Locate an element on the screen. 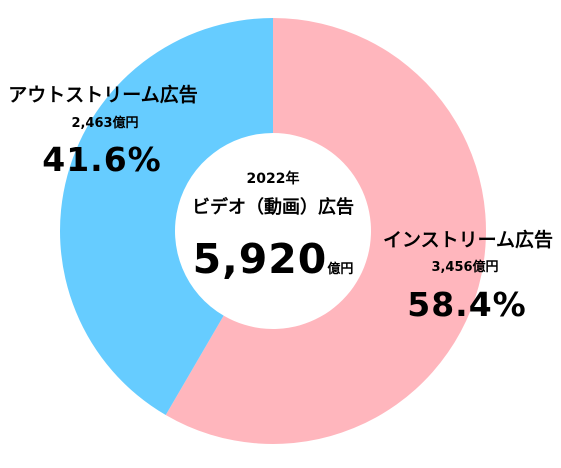 This screenshot has height=468, width=561. center-title: ビデオ（動画）広告 is located at coordinates (273, 207).